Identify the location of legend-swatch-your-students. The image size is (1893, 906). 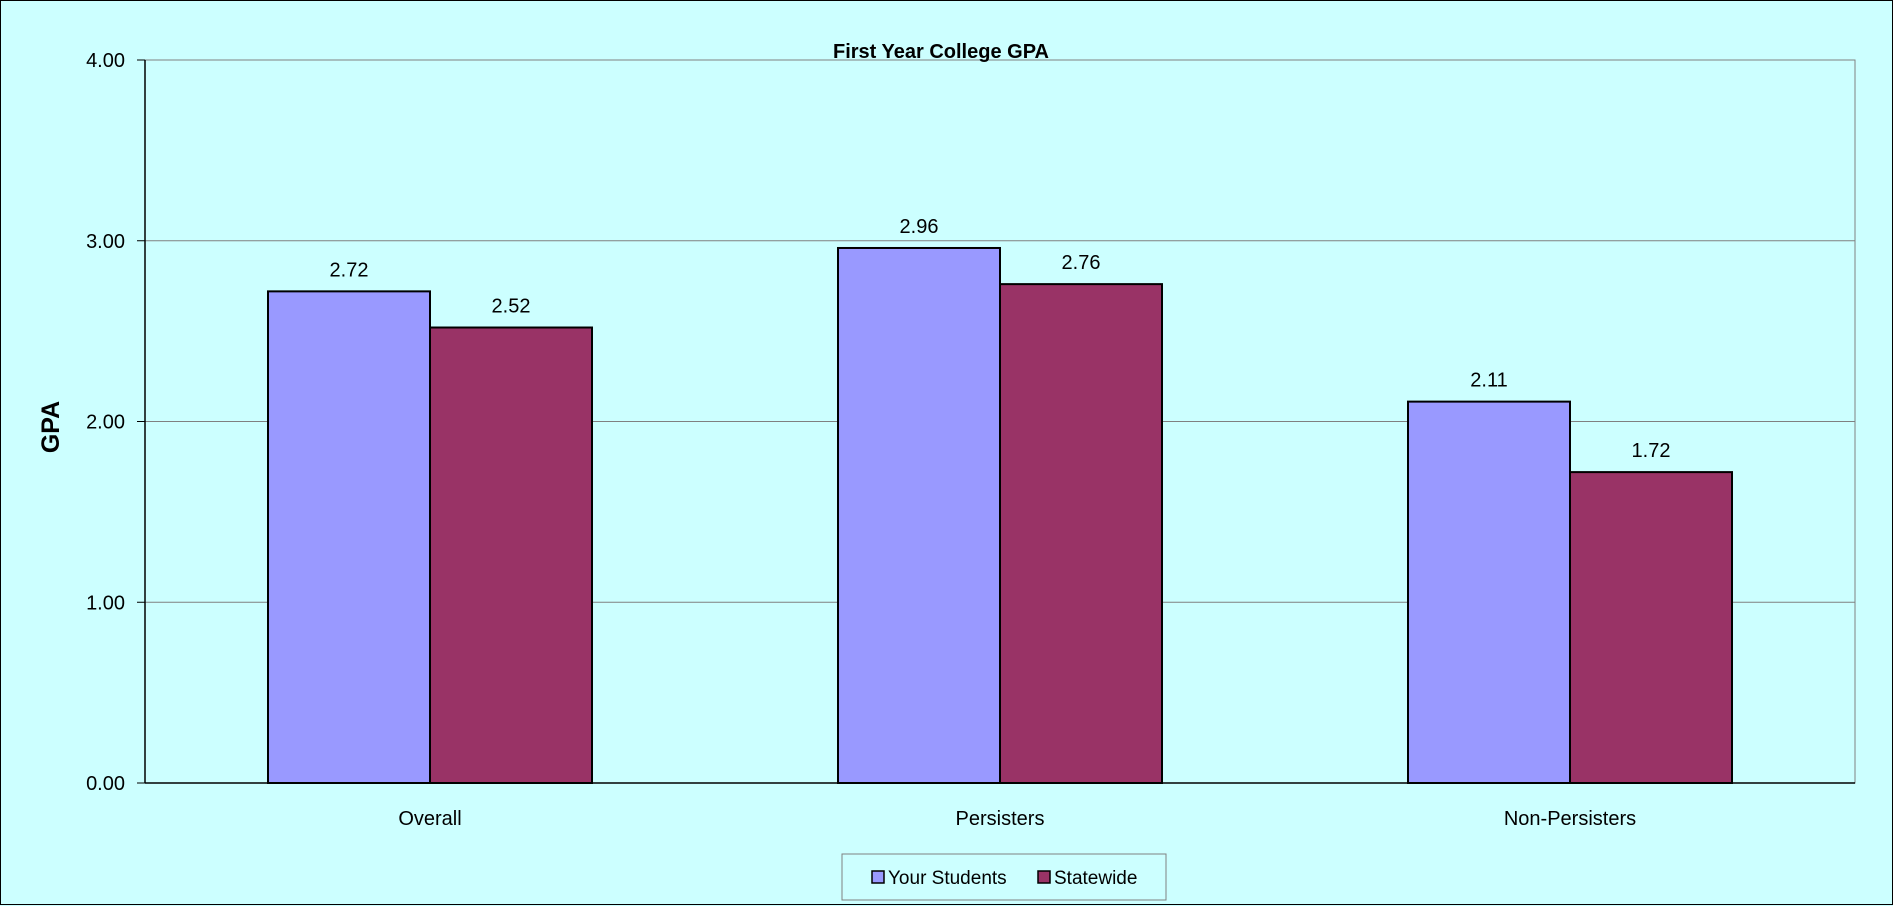
(878, 877).